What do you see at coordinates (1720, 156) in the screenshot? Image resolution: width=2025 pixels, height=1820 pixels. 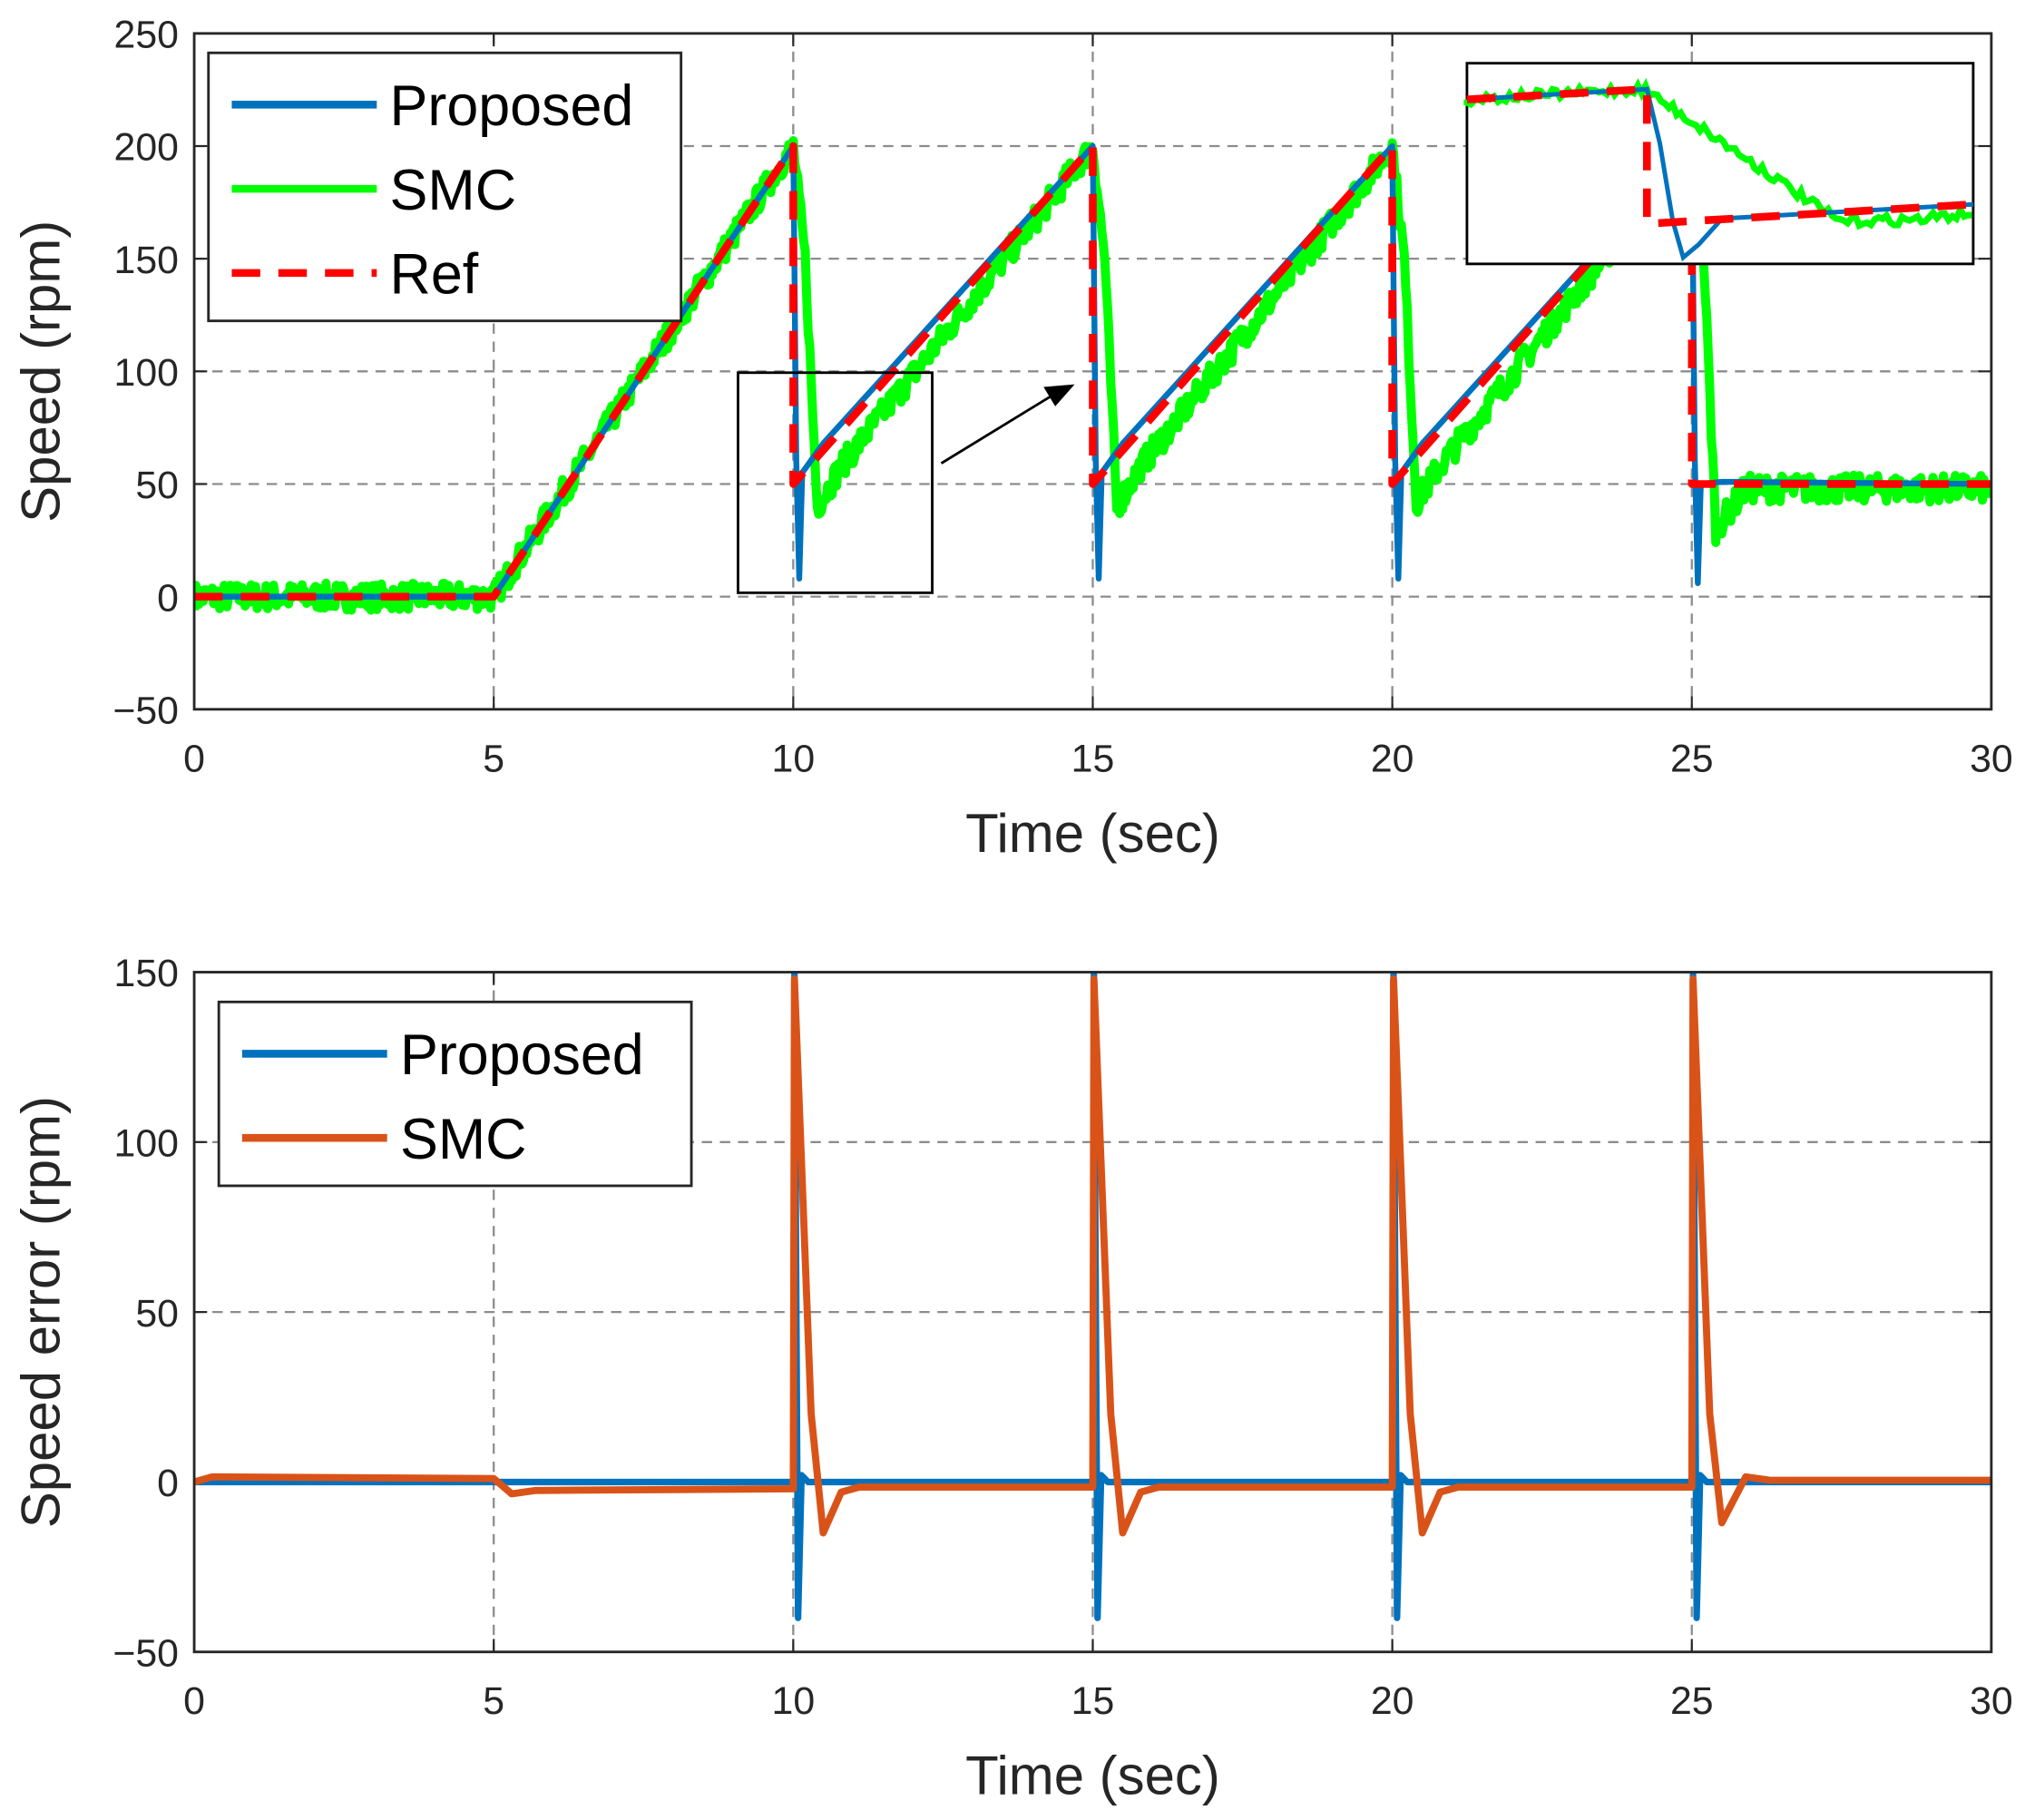 I see `inset-ref-line` at bounding box center [1720, 156].